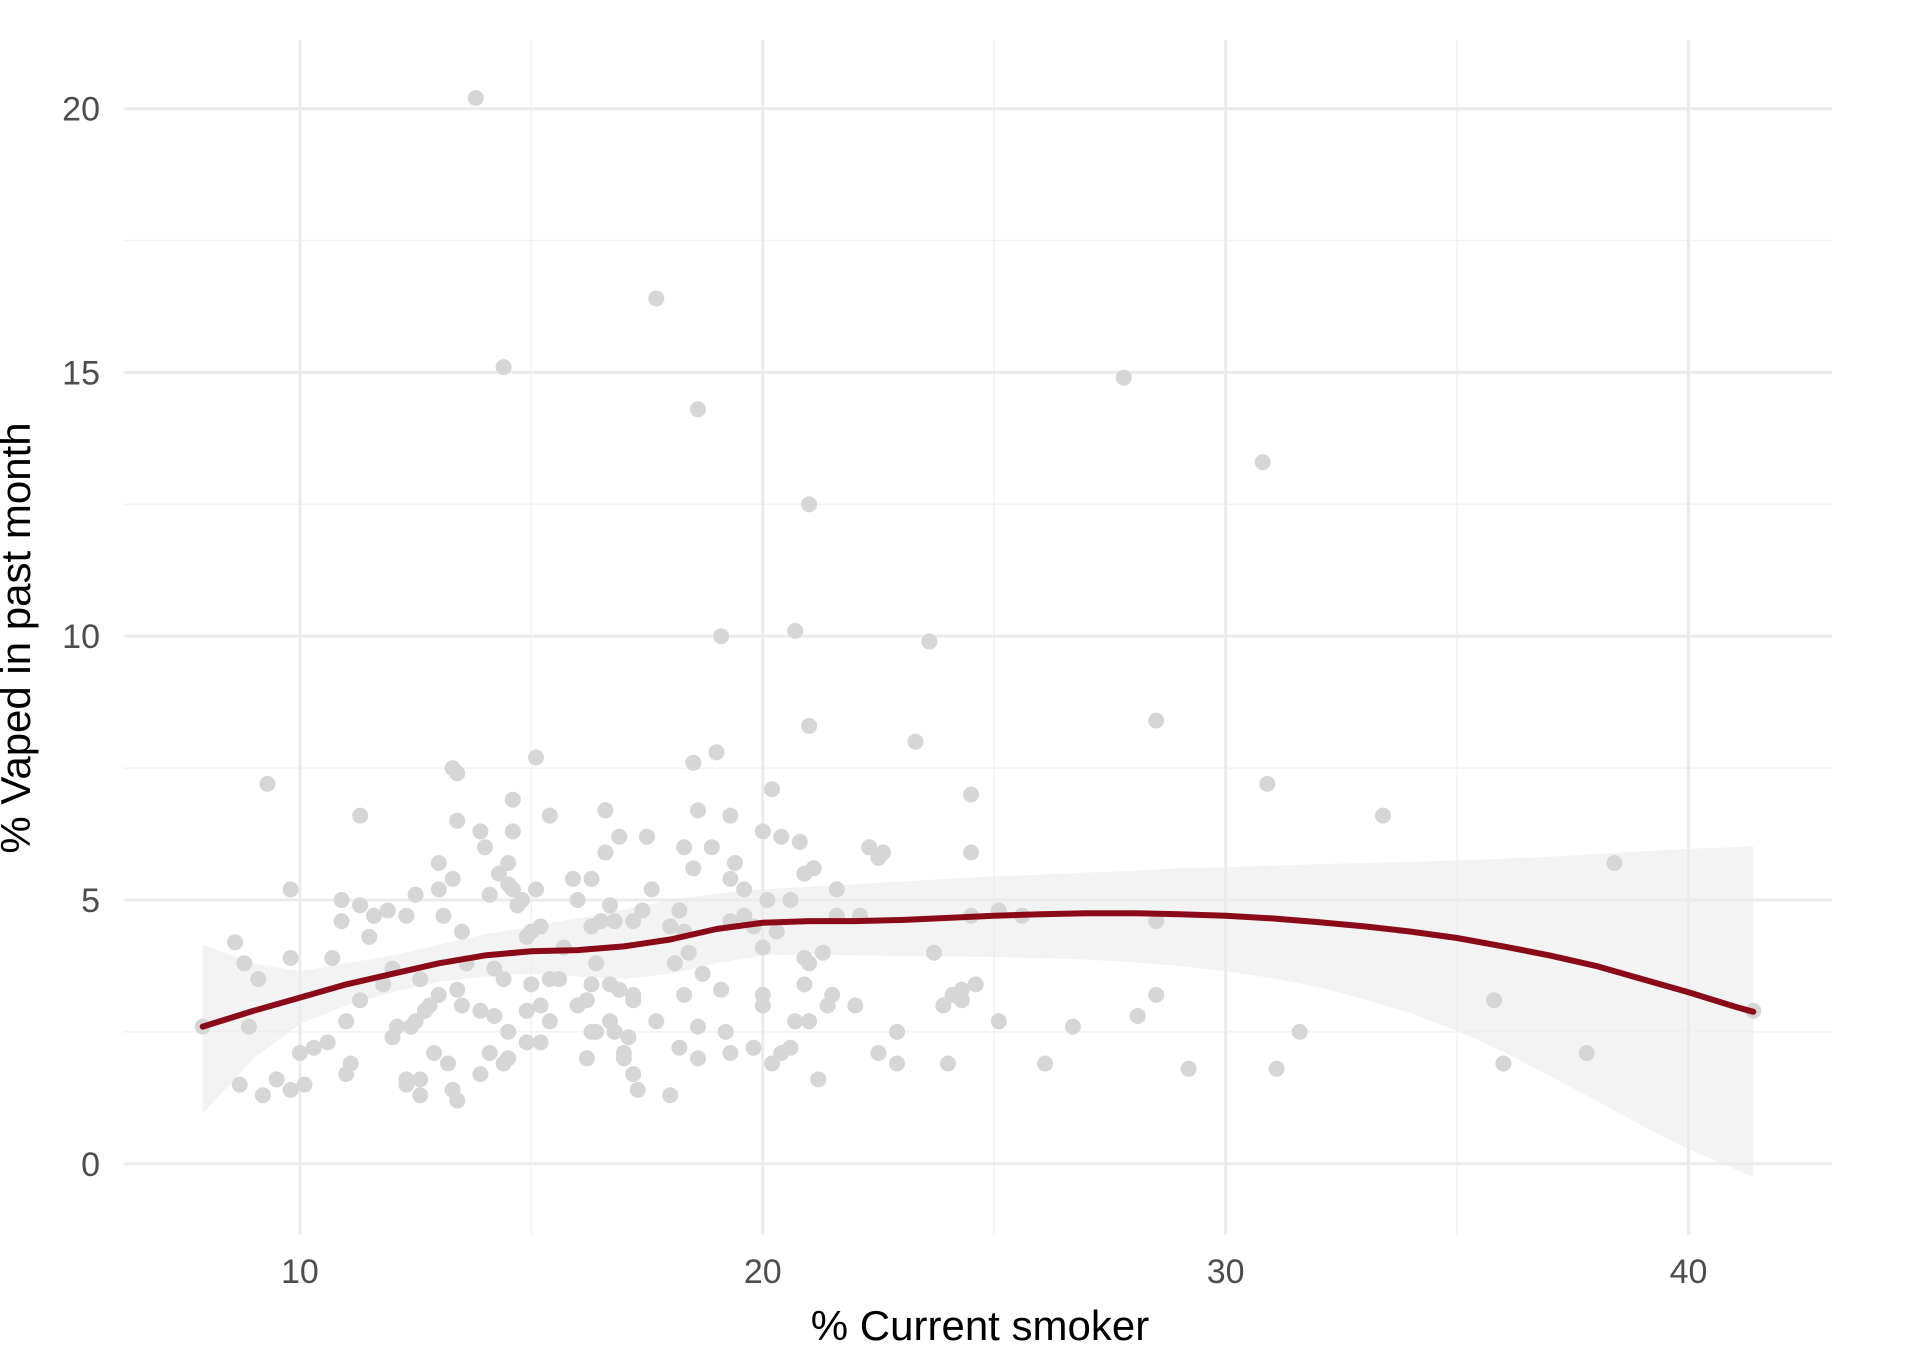 The width and height of the screenshot is (1920, 1351). Describe the element at coordinates (300, 1272) in the screenshot. I see `x-tick-label: 10` at that location.